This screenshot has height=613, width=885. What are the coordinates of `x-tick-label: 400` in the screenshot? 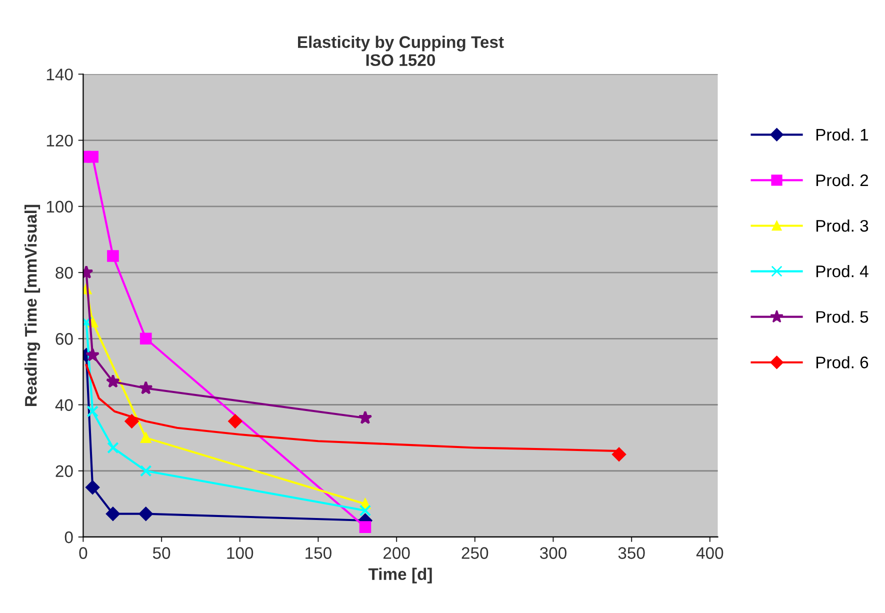 It's located at (710, 553).